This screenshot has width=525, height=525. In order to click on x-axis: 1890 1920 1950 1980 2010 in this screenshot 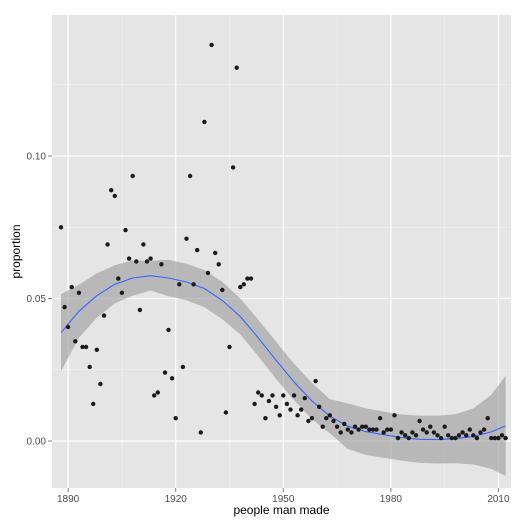, I will do `click(283, 496)`.